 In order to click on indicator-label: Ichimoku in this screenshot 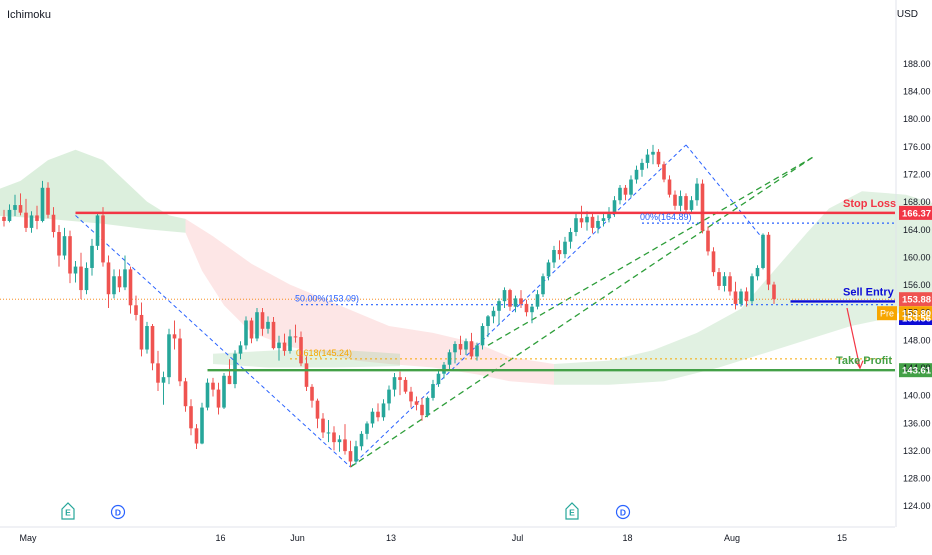, I will do `click(29, 15)`.